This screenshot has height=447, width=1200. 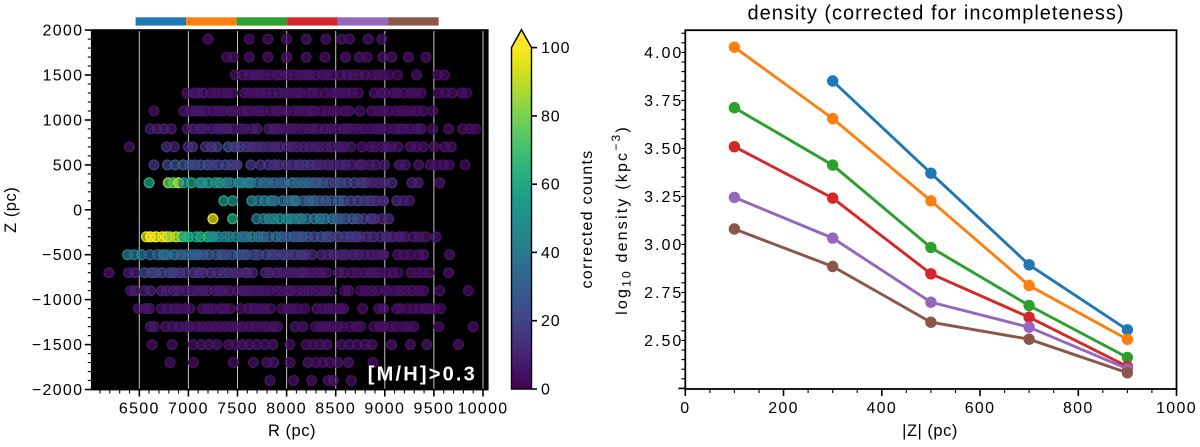 I want to click on svg-text: −2000, so click(x=57, y=390).